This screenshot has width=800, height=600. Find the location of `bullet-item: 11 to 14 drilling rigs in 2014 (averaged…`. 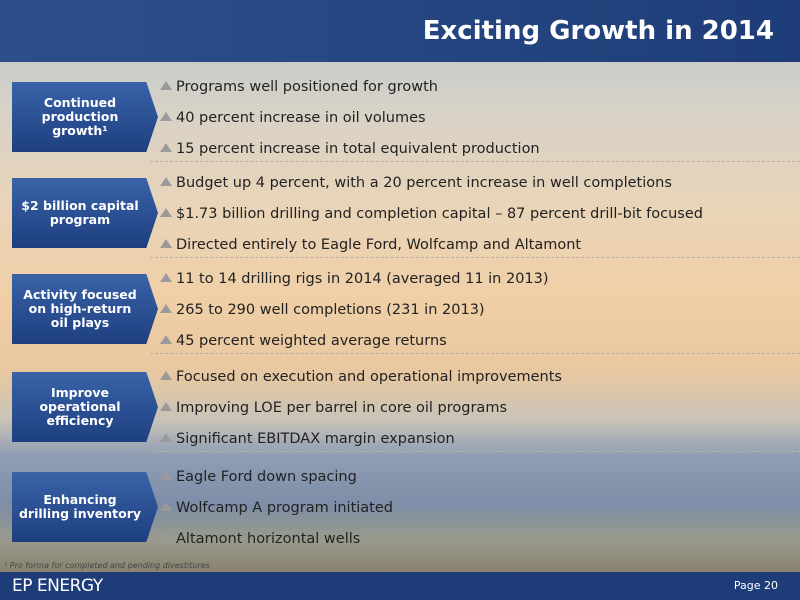

bullet-item: 11 to 14 drilling rigs in 2014 (averaged… is located at coordinates (354, 279).